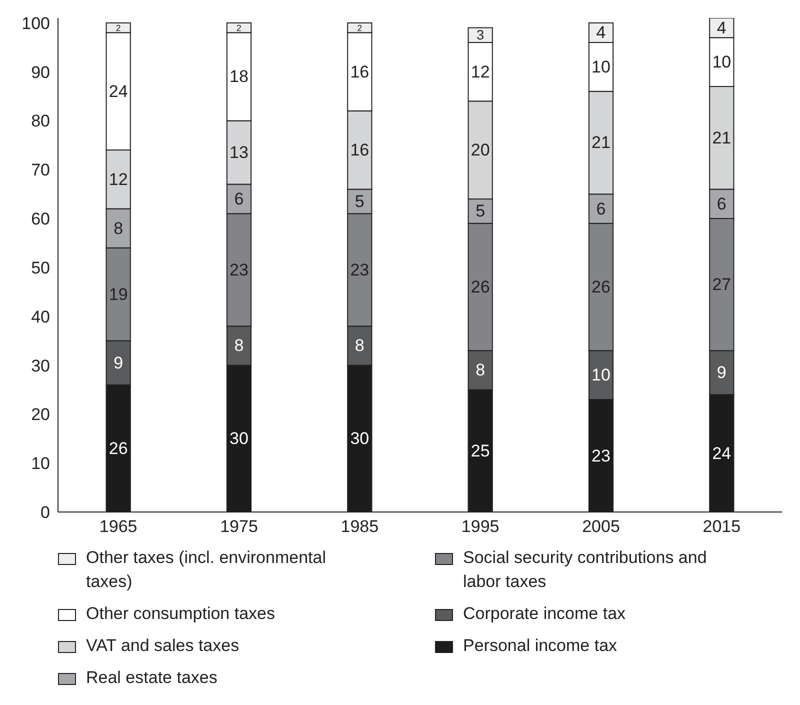  What do you see at coordinates (359, 526) in the screenshot?
I see `x-tick-label: 1985` at bounding box center [359, 526].